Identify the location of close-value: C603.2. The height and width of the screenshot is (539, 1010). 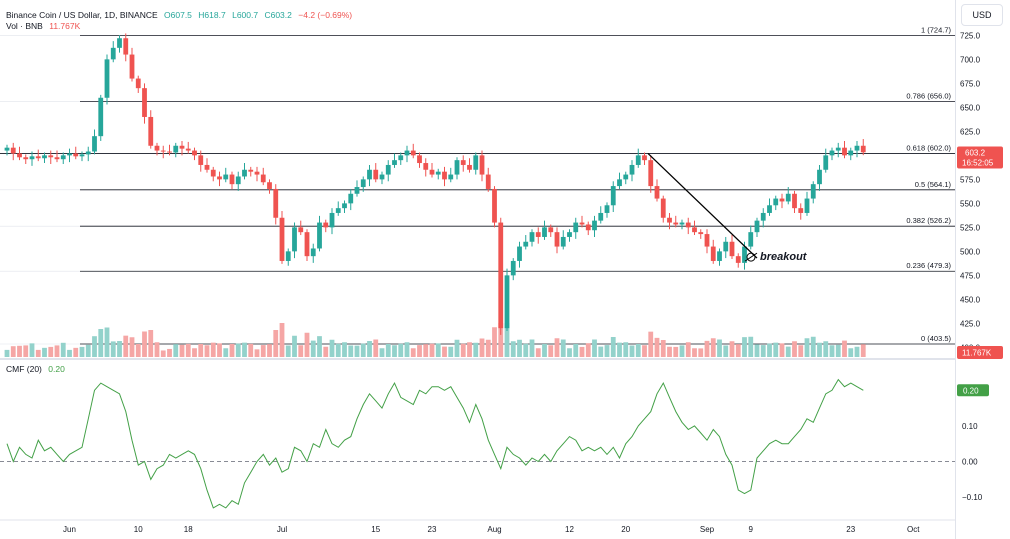
(278, 15).